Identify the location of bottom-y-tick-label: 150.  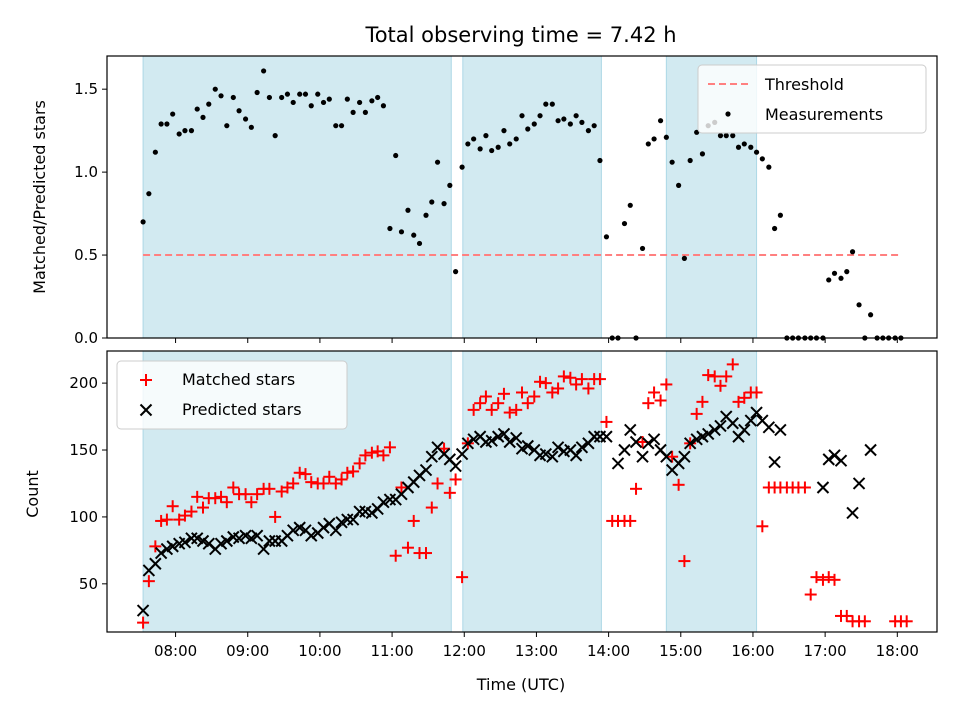
(83, 450).